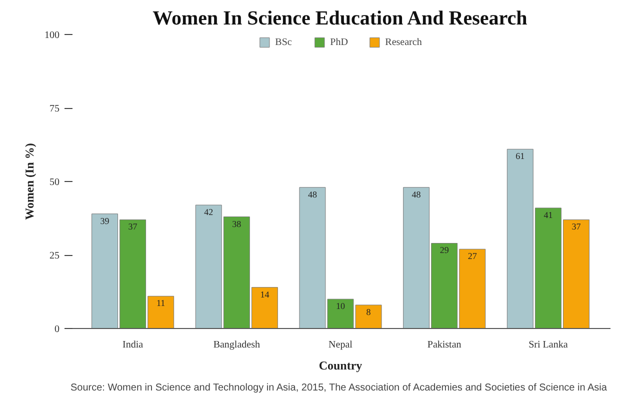 The width and height of the screenshot is (640, 398). I want to click on data-label: 8, so click(369, 311).